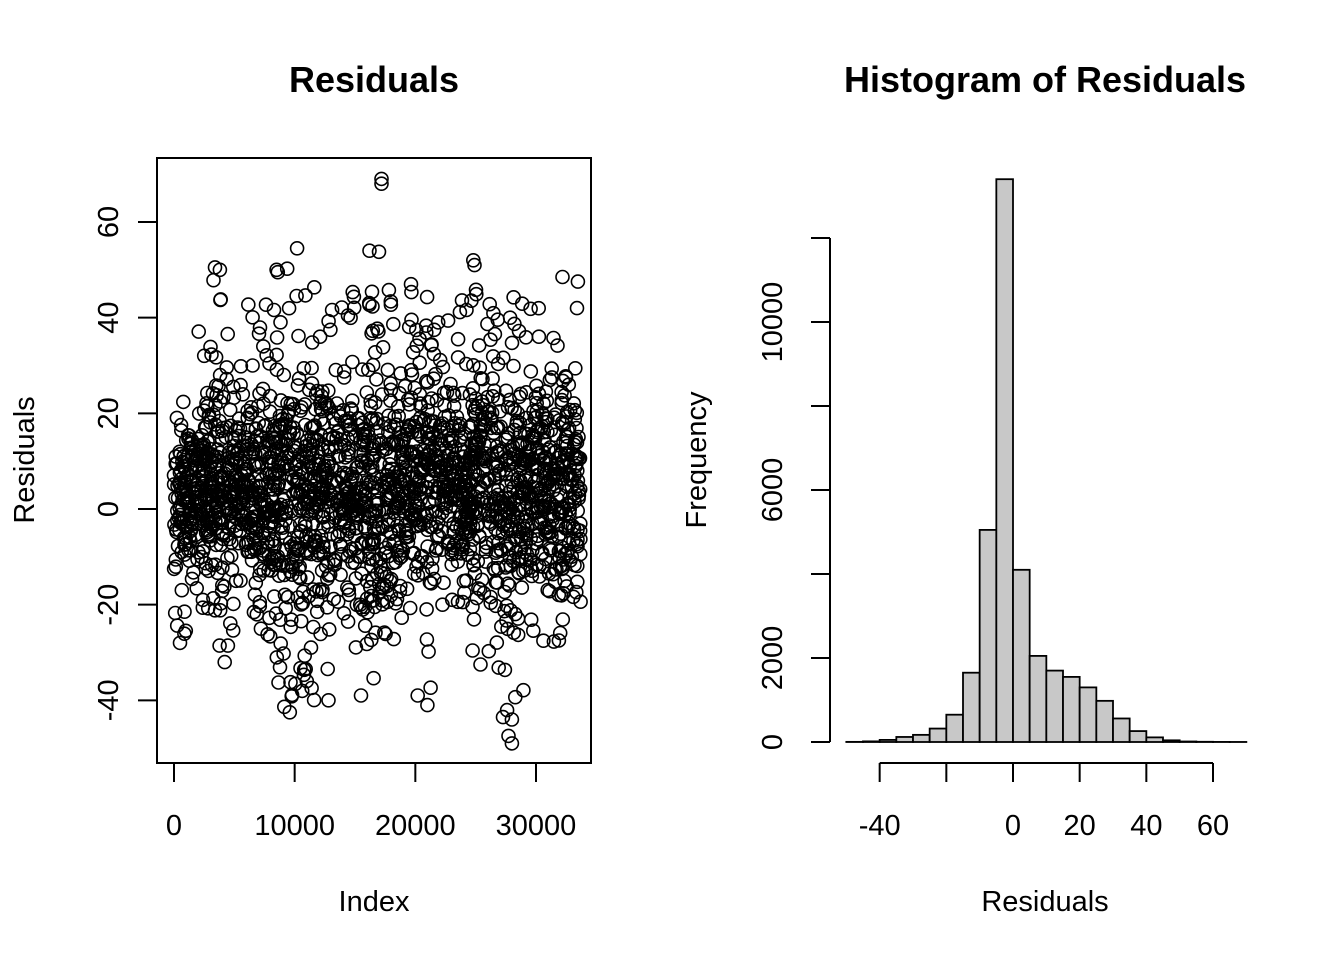  I want to click on histogram-y-tick-label: 6000, so click(773, 490).